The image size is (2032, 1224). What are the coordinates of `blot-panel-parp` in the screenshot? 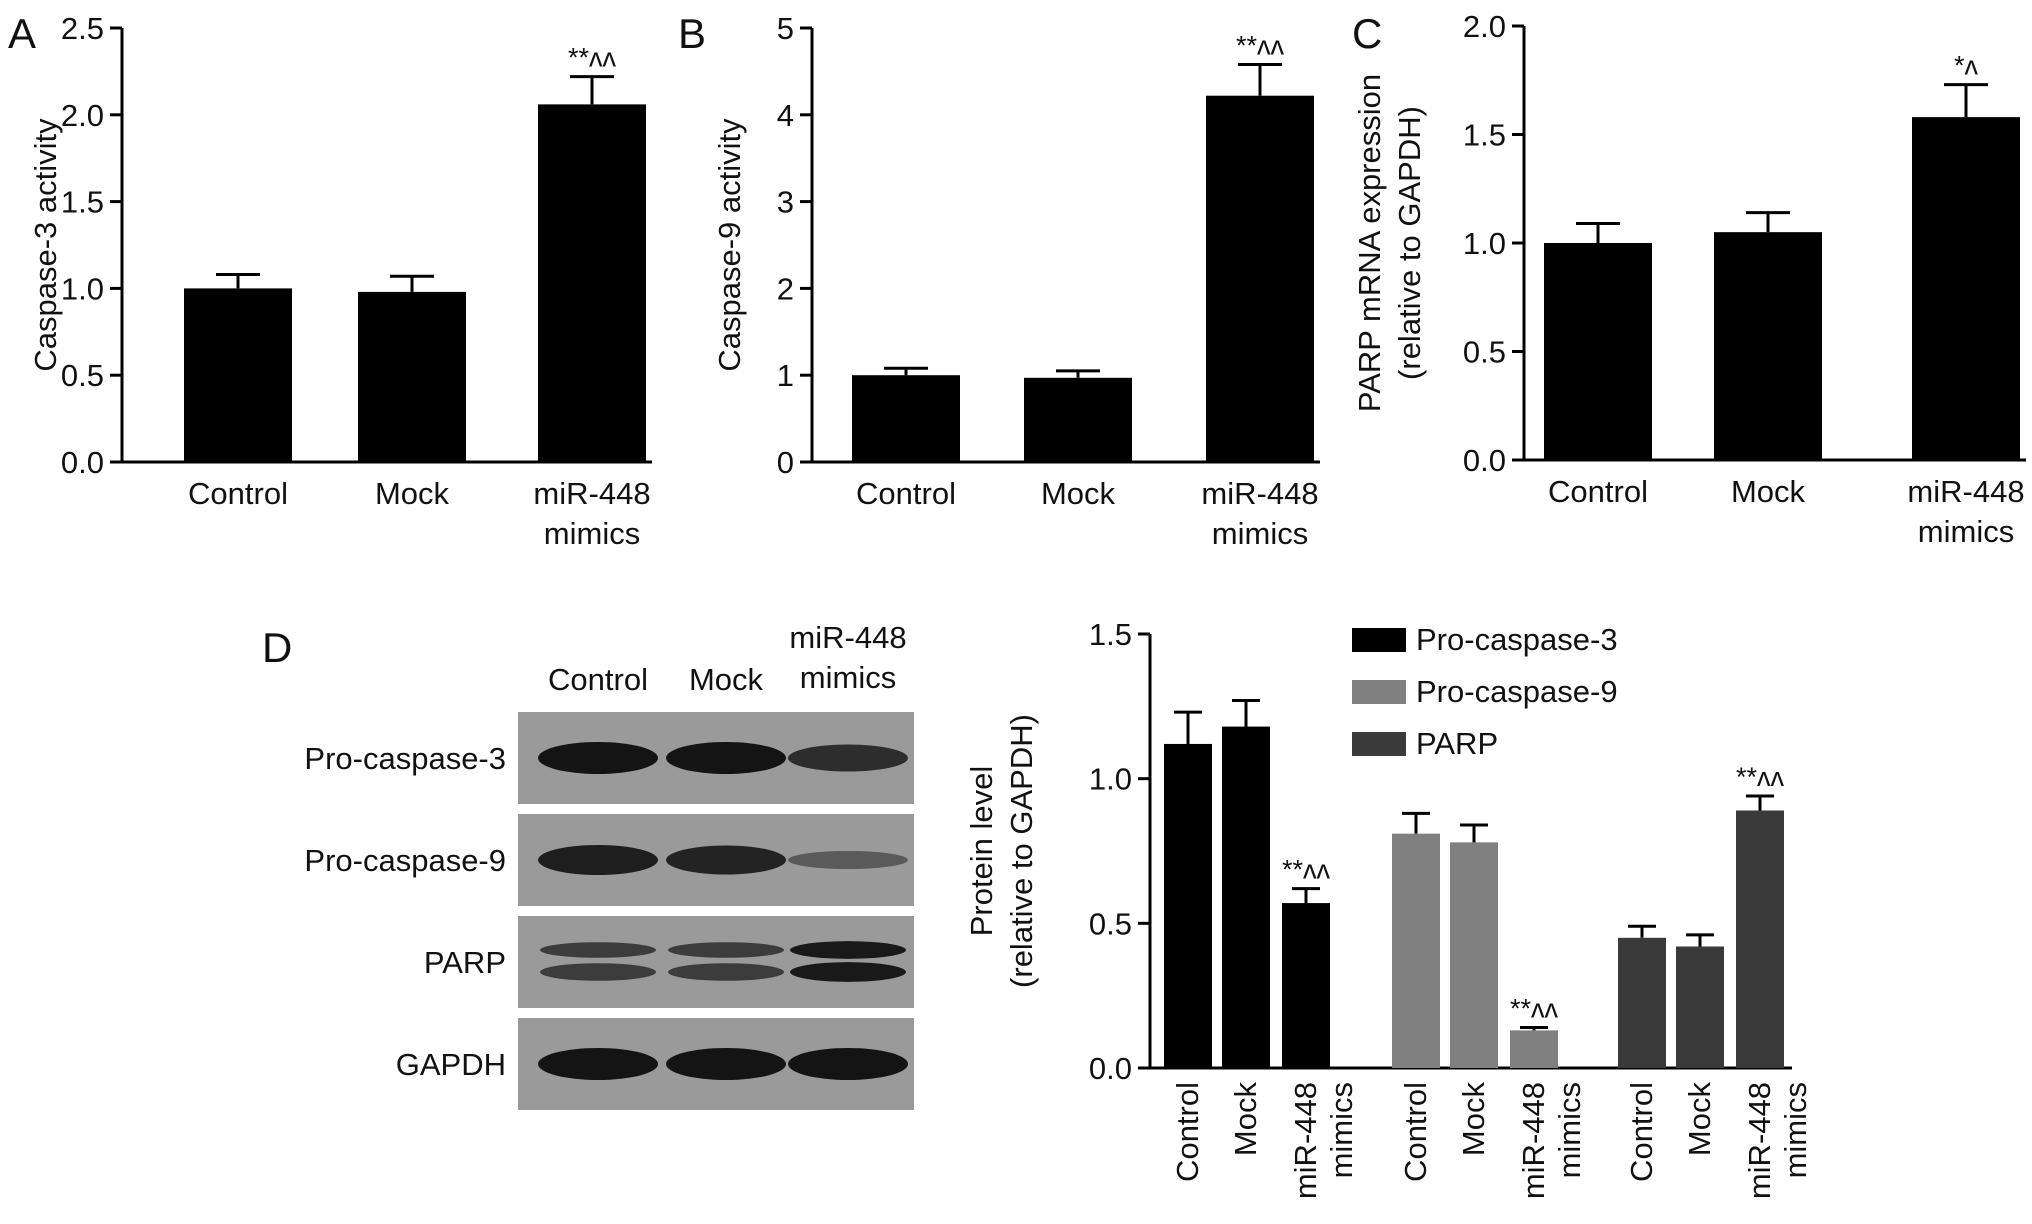 It's located at (716, 962).